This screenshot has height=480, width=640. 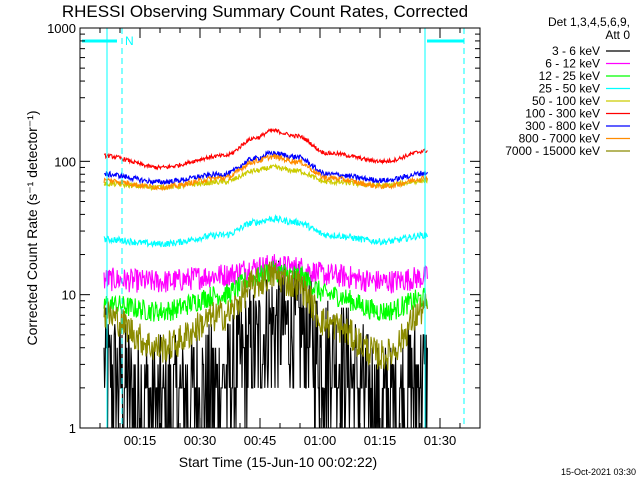 What do you see at coordinates (566, 101) in the screenshot?
I see `legend-label: 50 - 100 keV` at bounding box center [566, 101].